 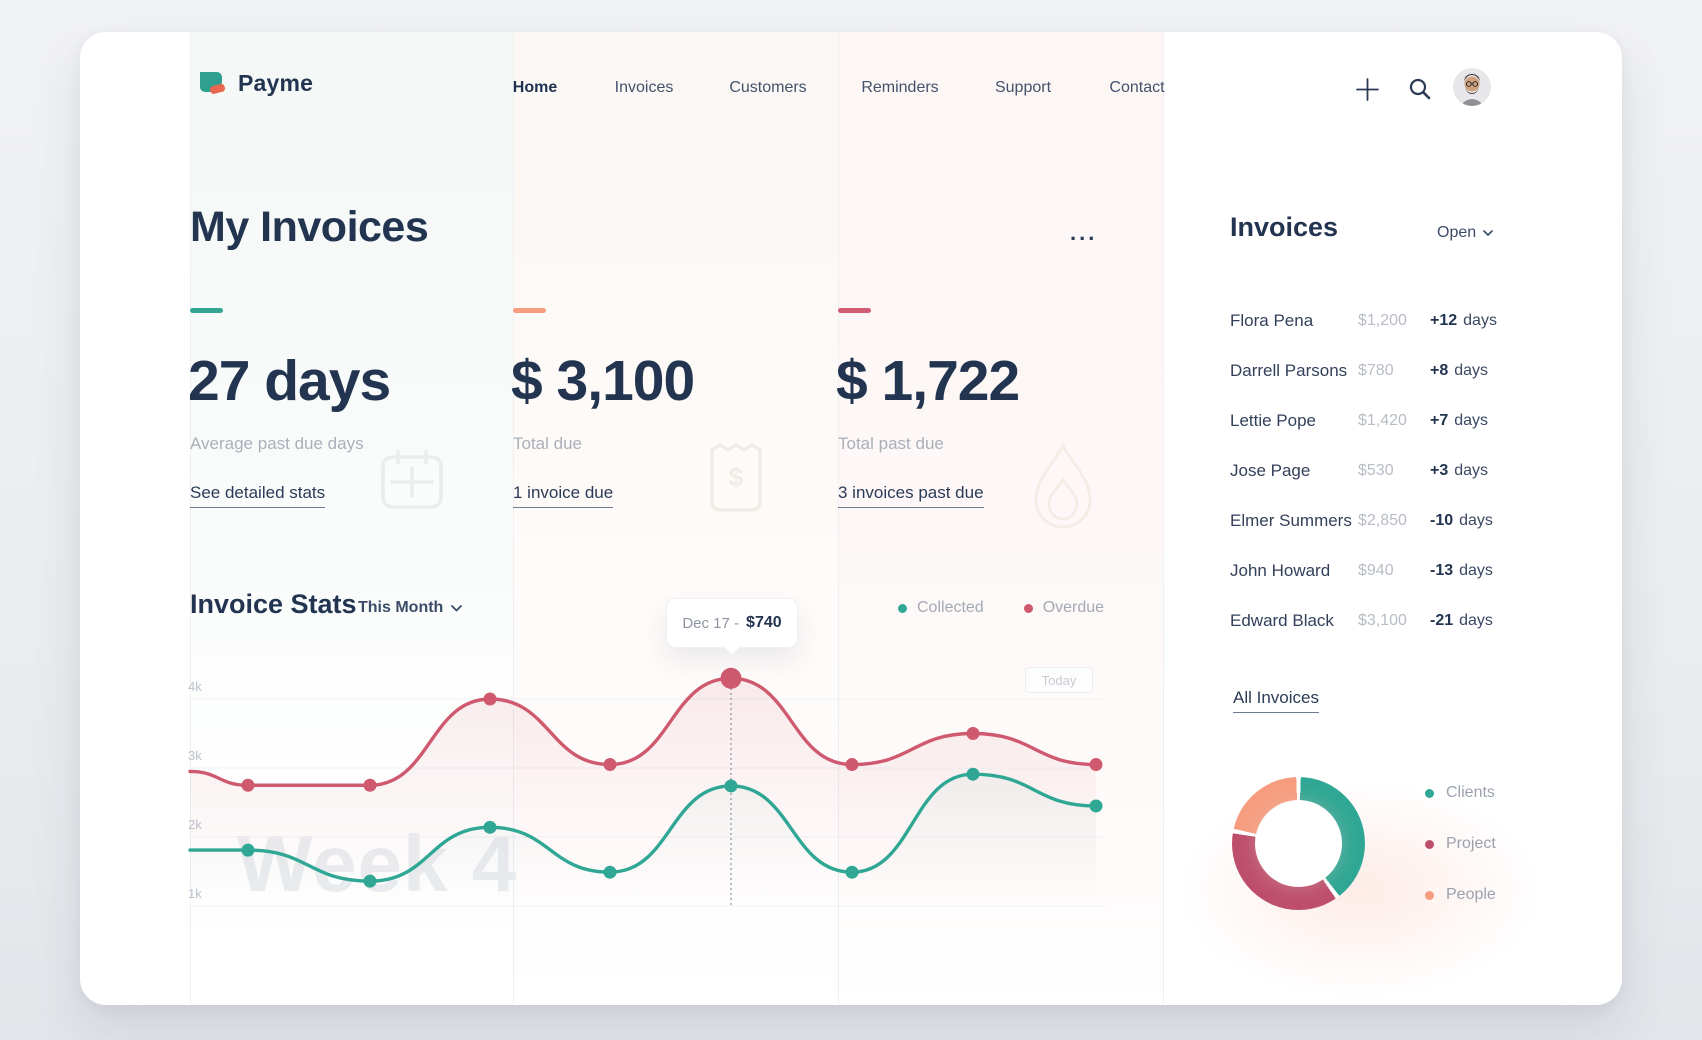 What do you see at coordinates (1023, 87) in the screenshot?
I see `nav-item-support: Support` at bounding box center [1023, 87].